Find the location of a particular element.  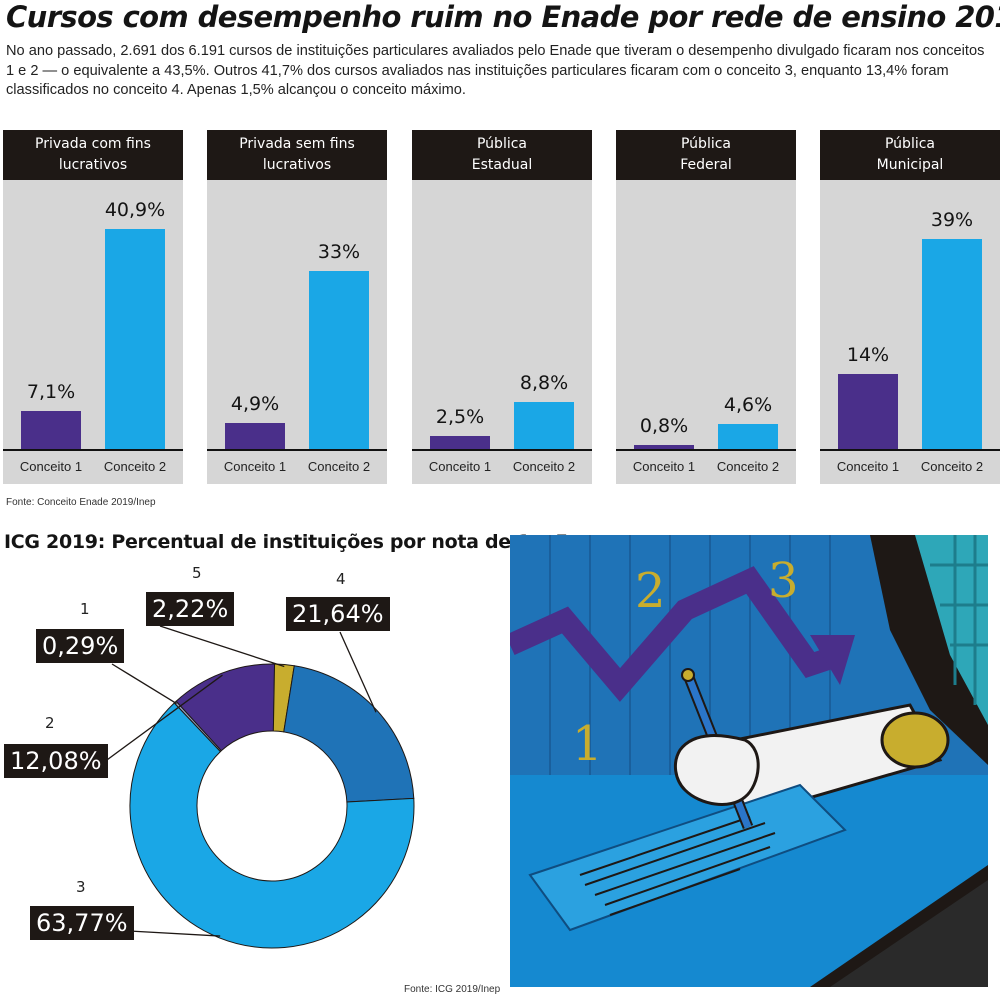

panel-header: Privada com fins lucrativos is located at coordinates (93, 155).